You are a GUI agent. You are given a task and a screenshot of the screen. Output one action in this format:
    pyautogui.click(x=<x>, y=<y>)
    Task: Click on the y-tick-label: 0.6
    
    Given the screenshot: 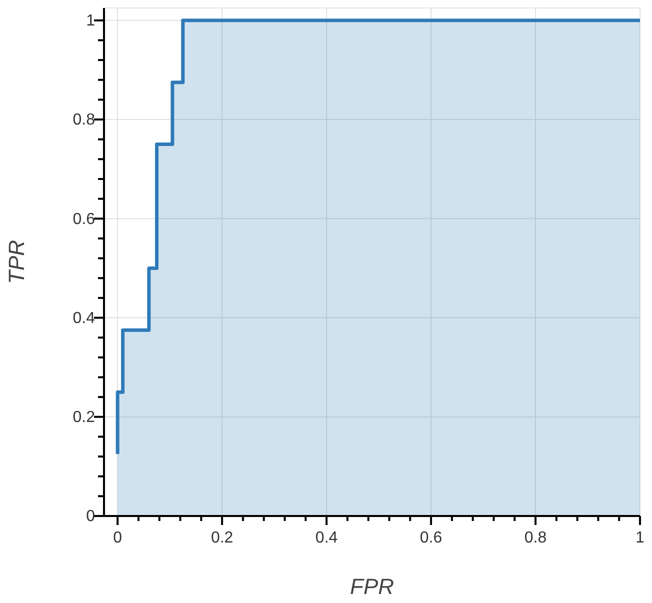 What is the action you would take?
    pyautogui.click(x=84, y=219)
    